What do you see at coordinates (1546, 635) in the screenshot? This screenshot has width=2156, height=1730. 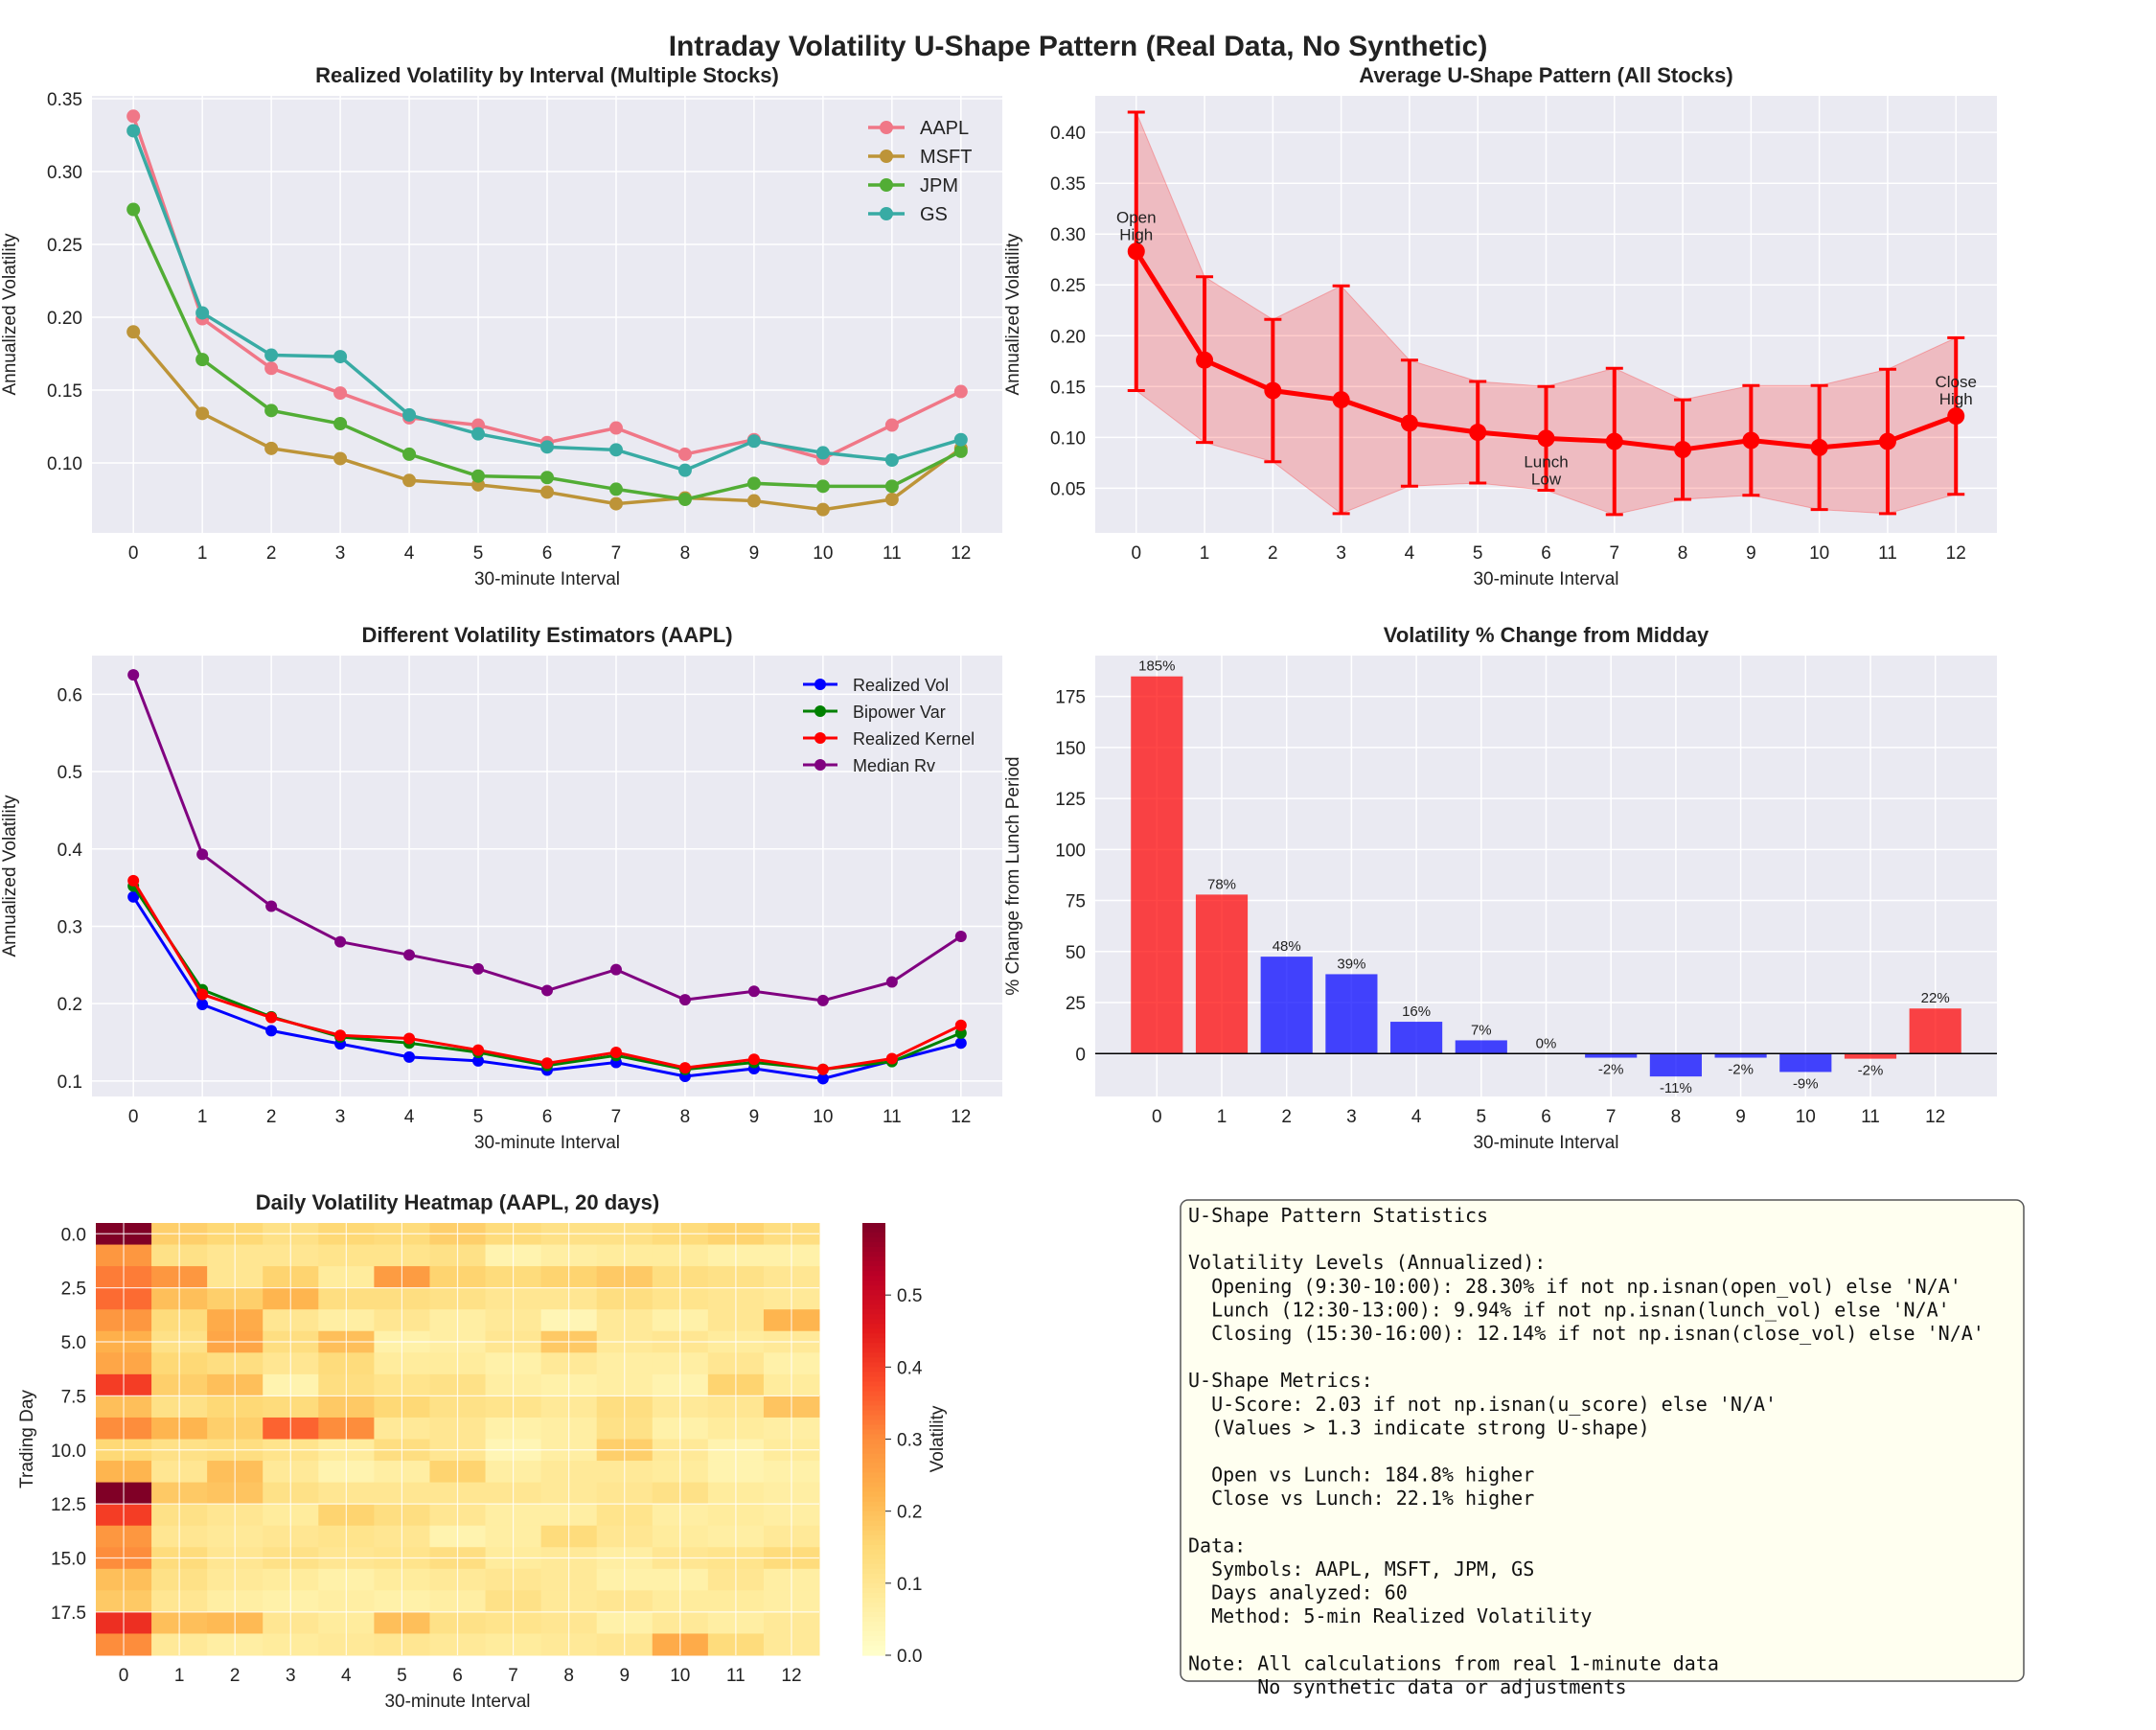 I see `chart-title: Volatility % Change from Midday` at bounding box center [1546, 635].